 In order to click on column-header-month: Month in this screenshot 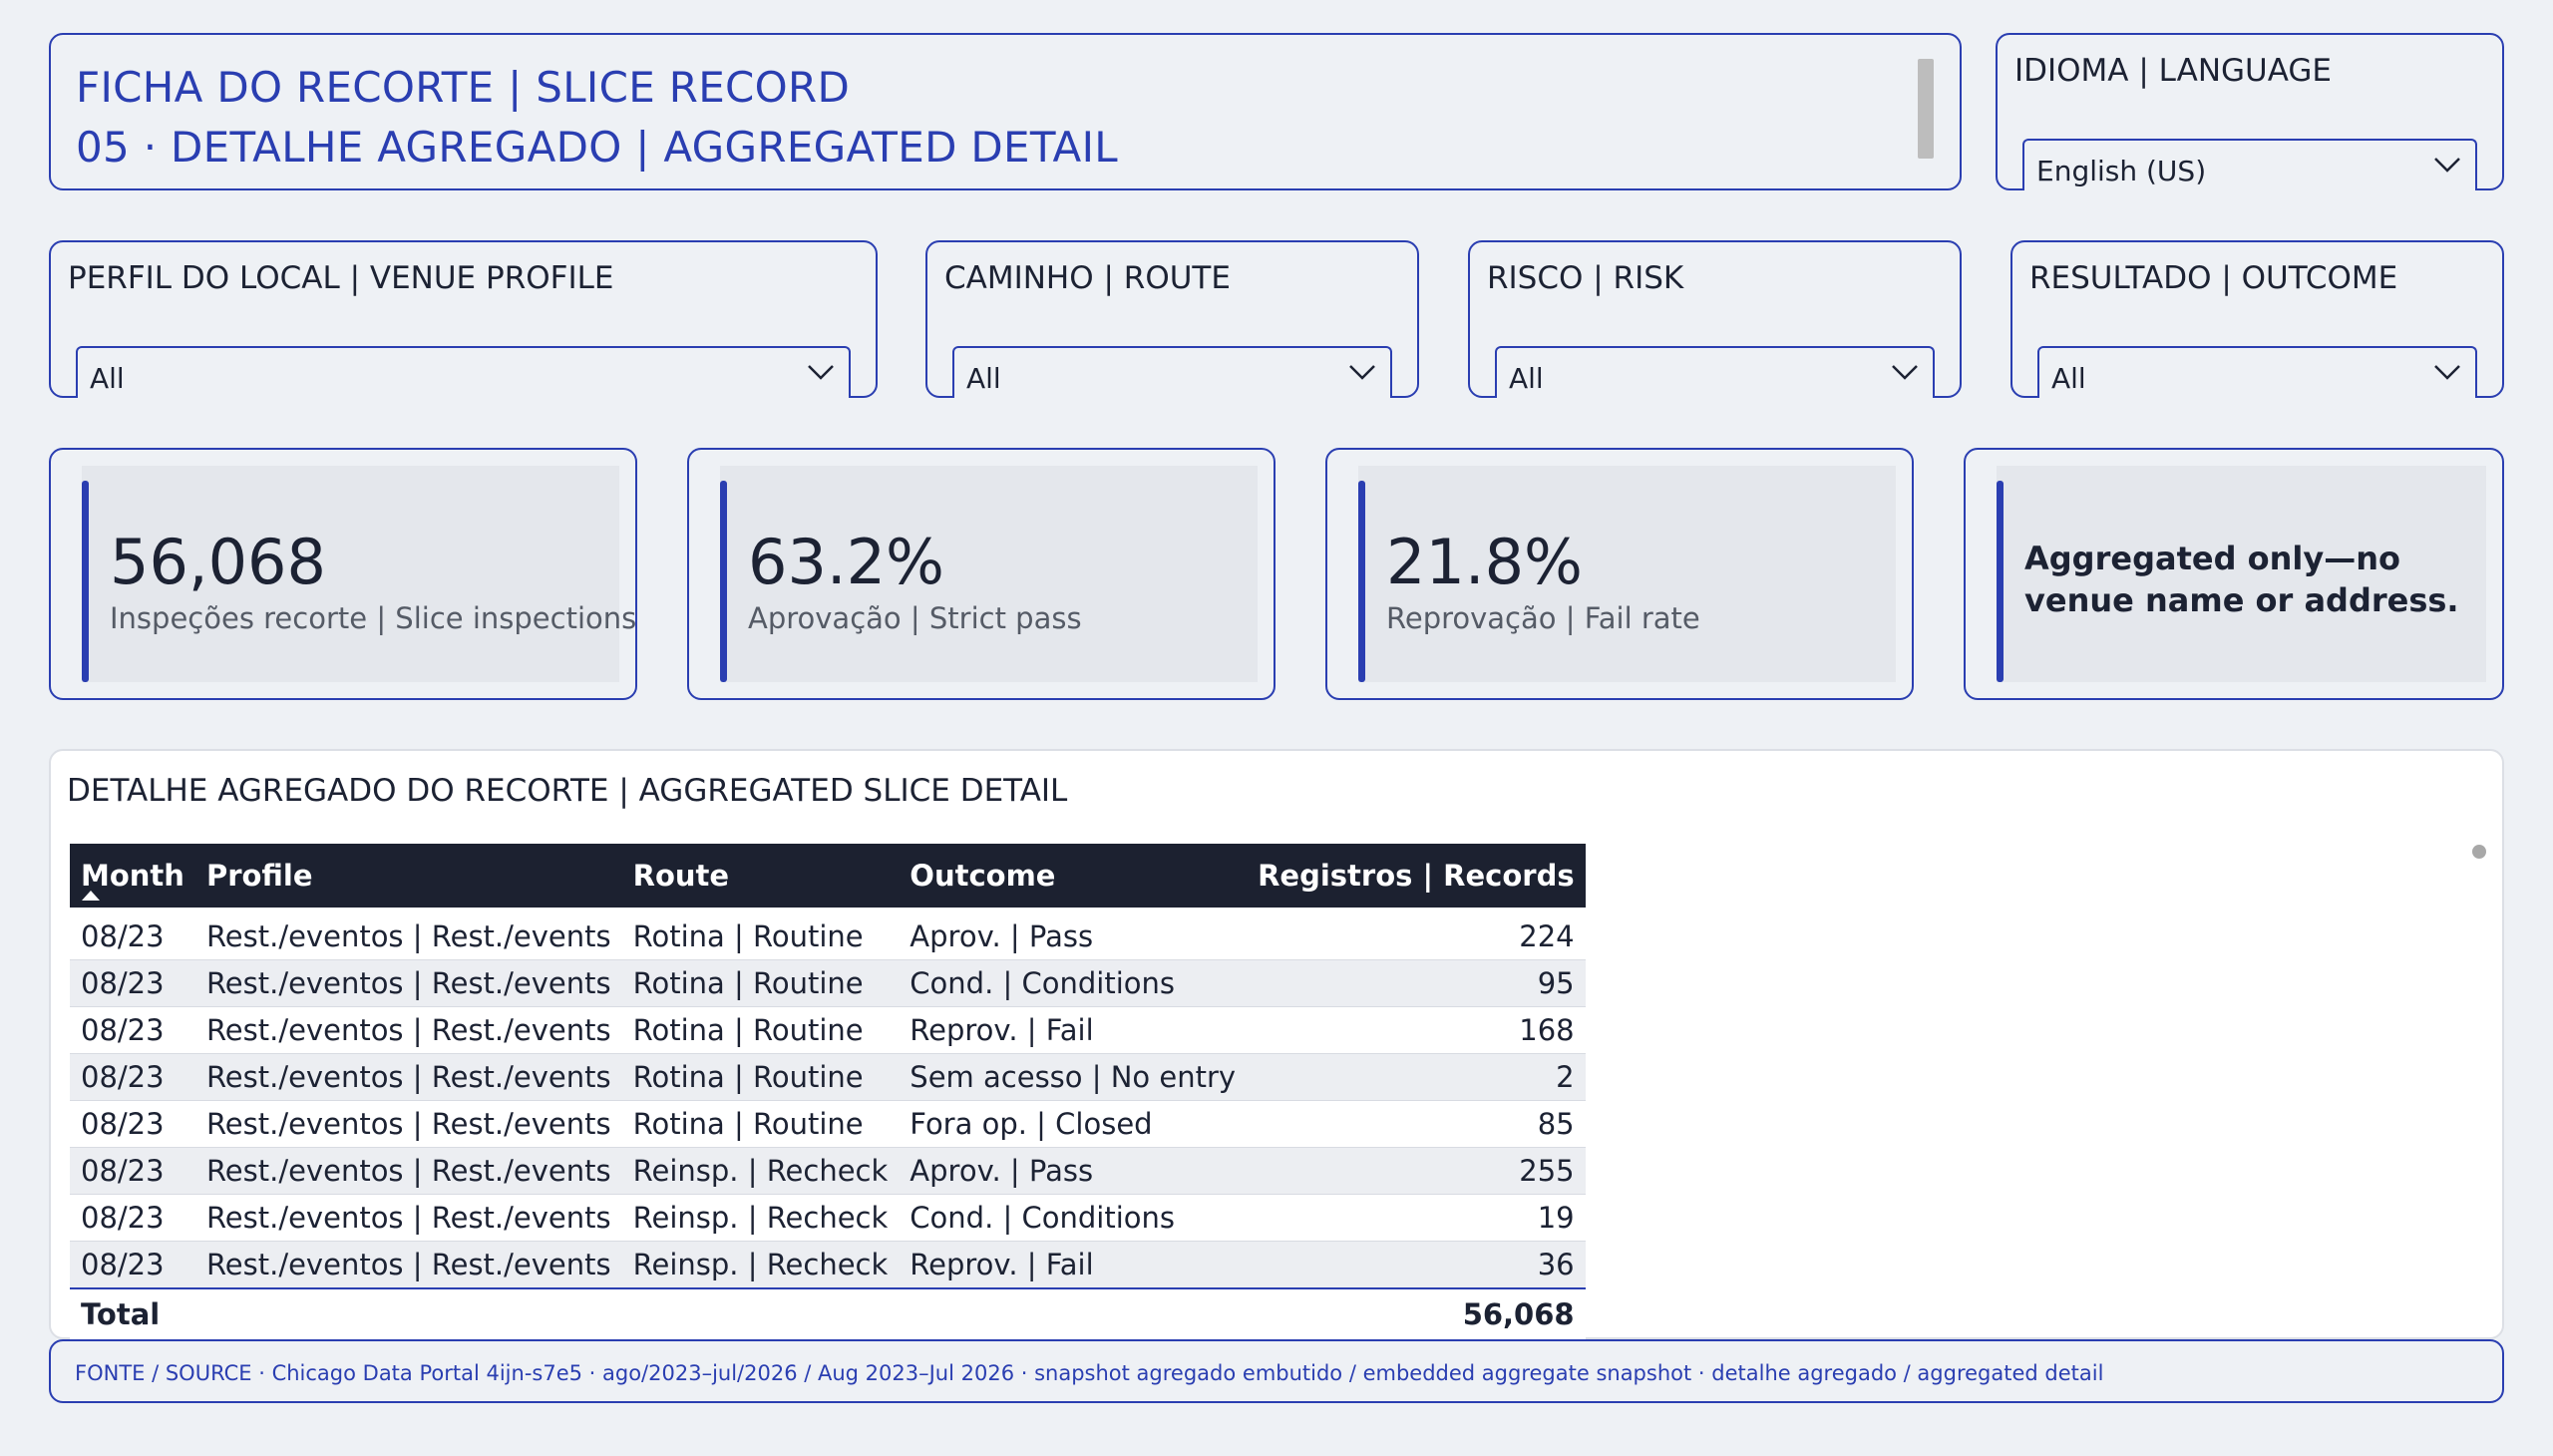, I will do `click(132, 876)`.